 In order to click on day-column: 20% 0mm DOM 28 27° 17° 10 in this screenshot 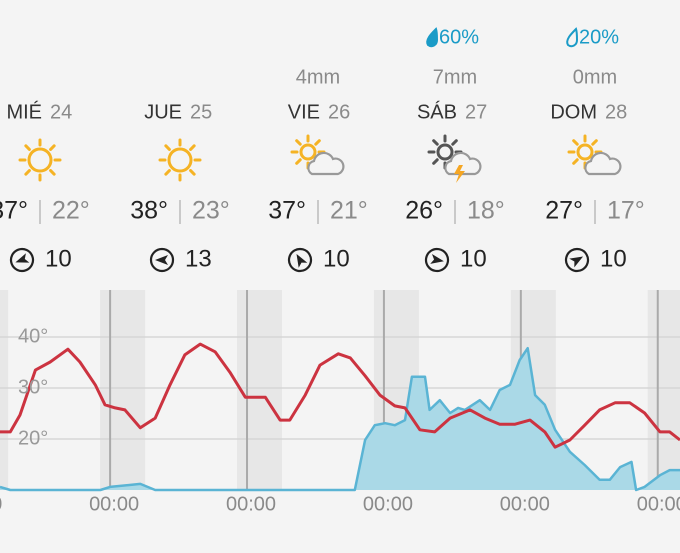, I will do `click(595, 149)`.